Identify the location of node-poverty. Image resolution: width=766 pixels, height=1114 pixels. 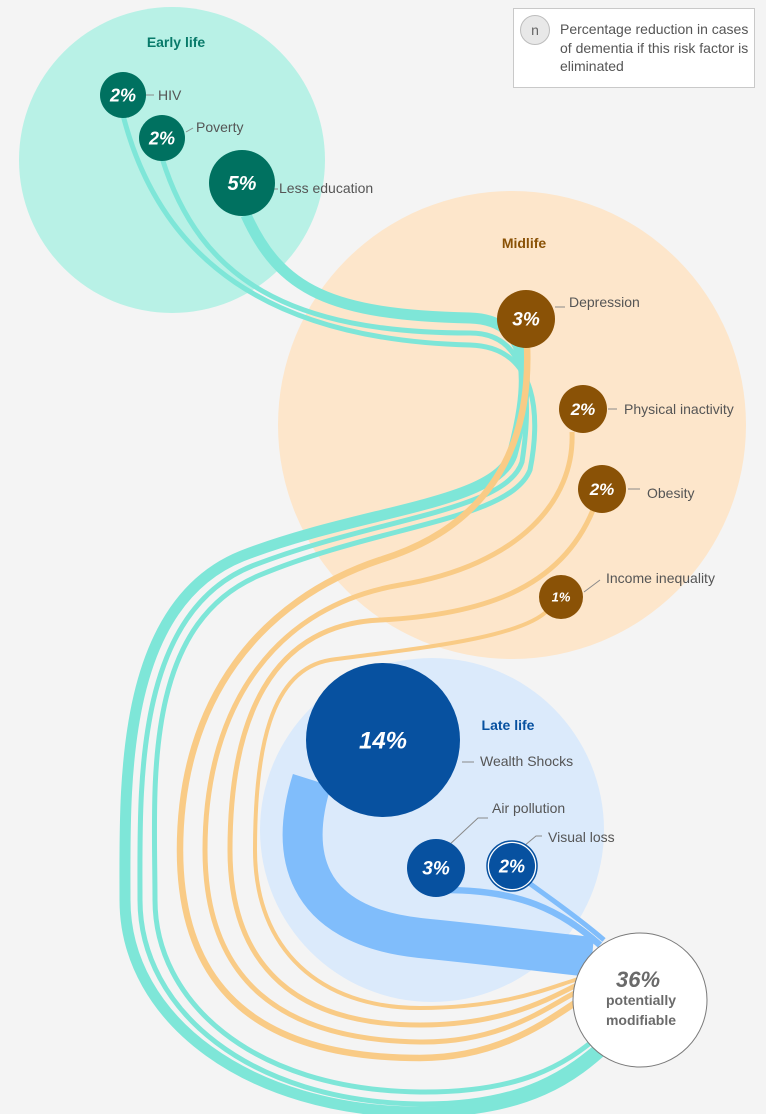
(162, 138).